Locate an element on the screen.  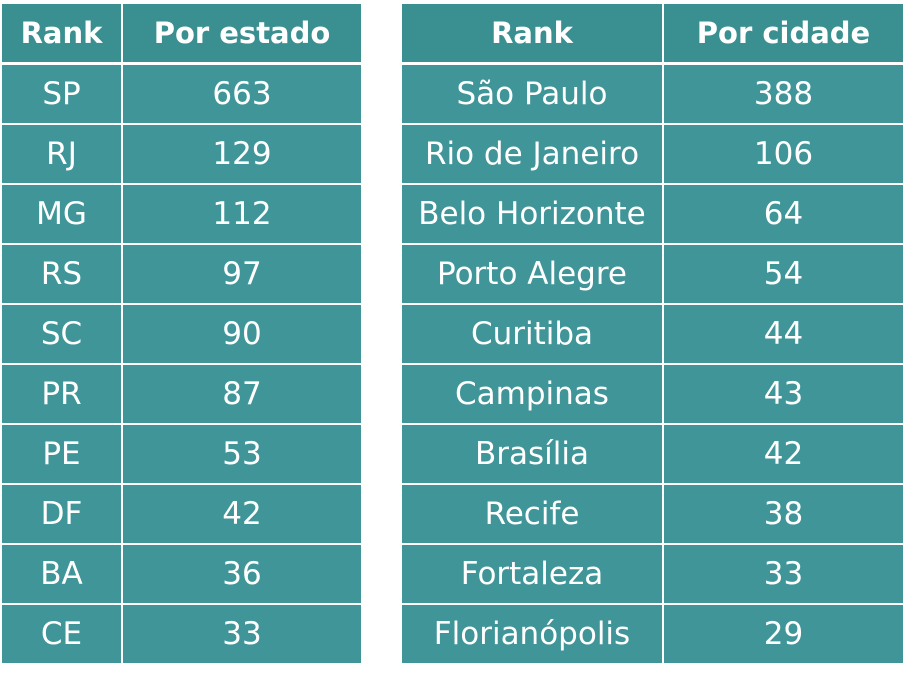
city-count-cell: 43 is located at coordinates (782, 394).